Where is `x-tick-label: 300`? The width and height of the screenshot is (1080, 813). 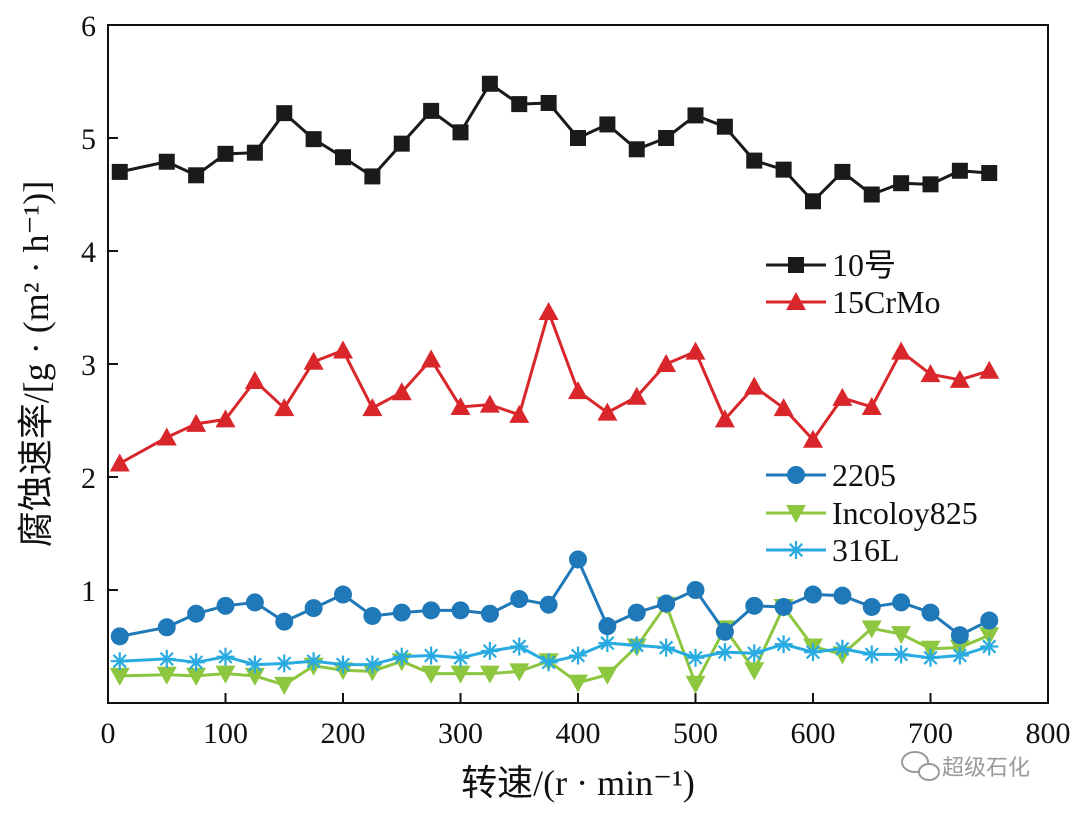 x-tick-label: 300 is located at coordinates (460, 733).